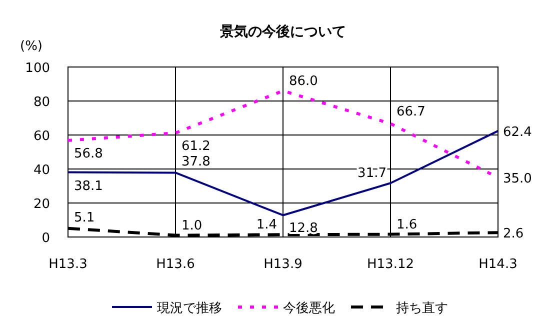 Image resolution: width=550 pixels, height=336 pixels. I want to click on data-label: 56.8, so click(88, 154).